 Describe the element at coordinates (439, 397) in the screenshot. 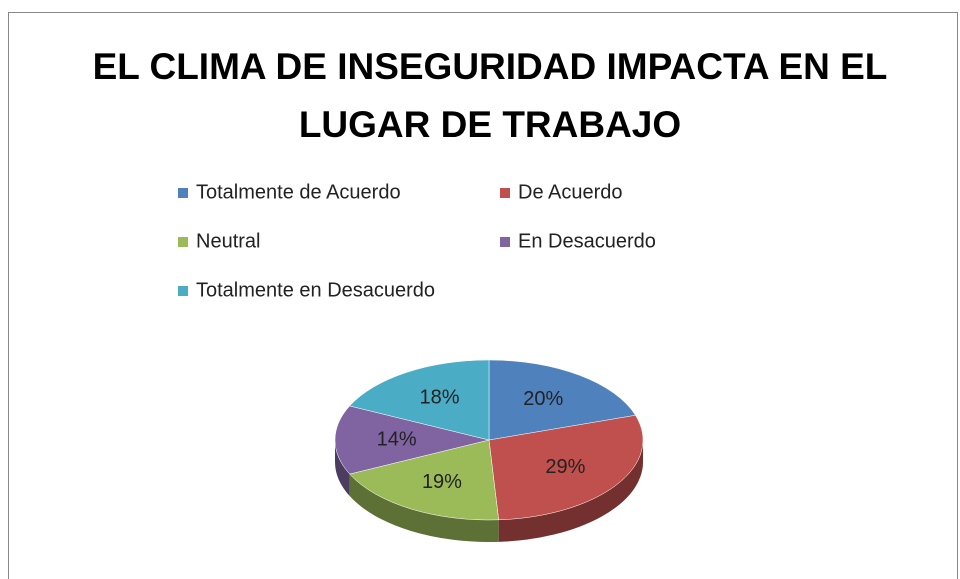

I see `data-label: 18%` at that location.